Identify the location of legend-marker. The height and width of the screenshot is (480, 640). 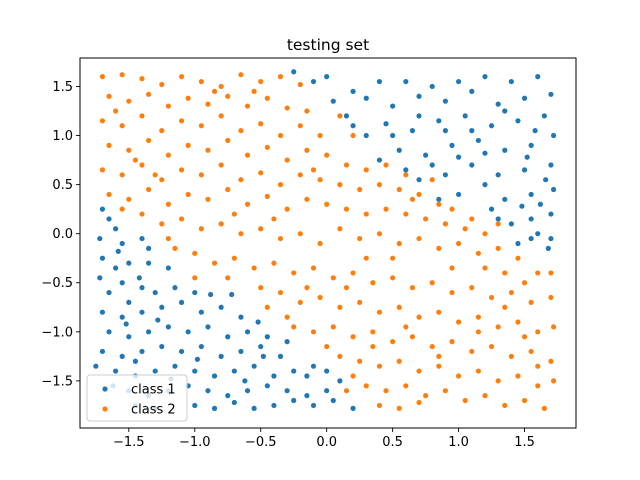
(105, 389).